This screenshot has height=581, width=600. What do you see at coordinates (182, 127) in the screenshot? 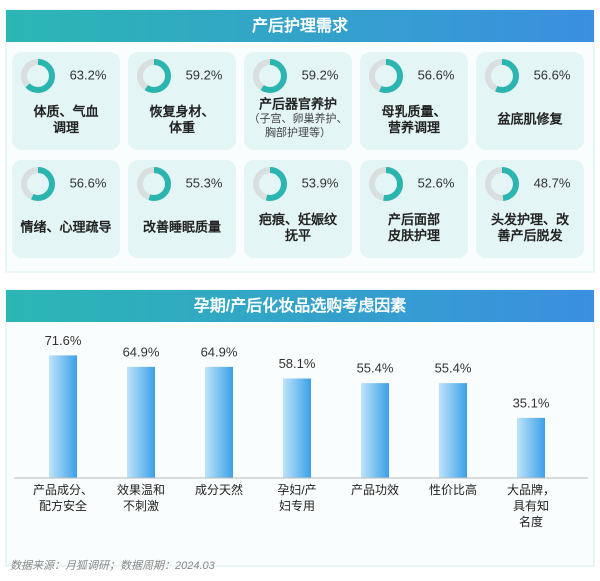
I see `card-label: 体重` at bounding box center [182, 127].